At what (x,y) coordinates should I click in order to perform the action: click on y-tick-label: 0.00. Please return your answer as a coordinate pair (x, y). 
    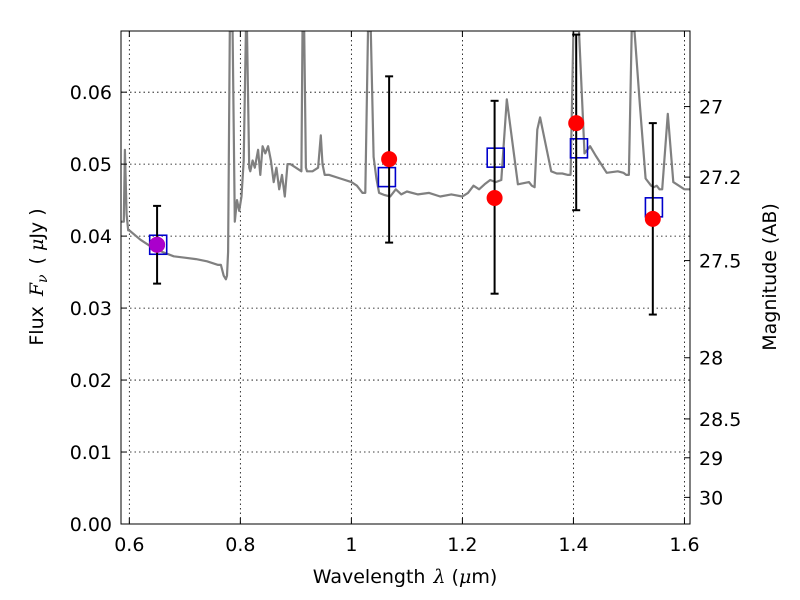
    Looking at the image, I should click on (91, 525).